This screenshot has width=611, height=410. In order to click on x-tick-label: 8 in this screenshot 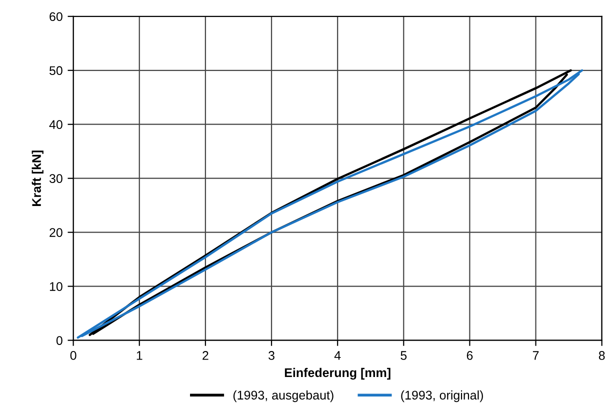, I will do `click(601, 355)`.